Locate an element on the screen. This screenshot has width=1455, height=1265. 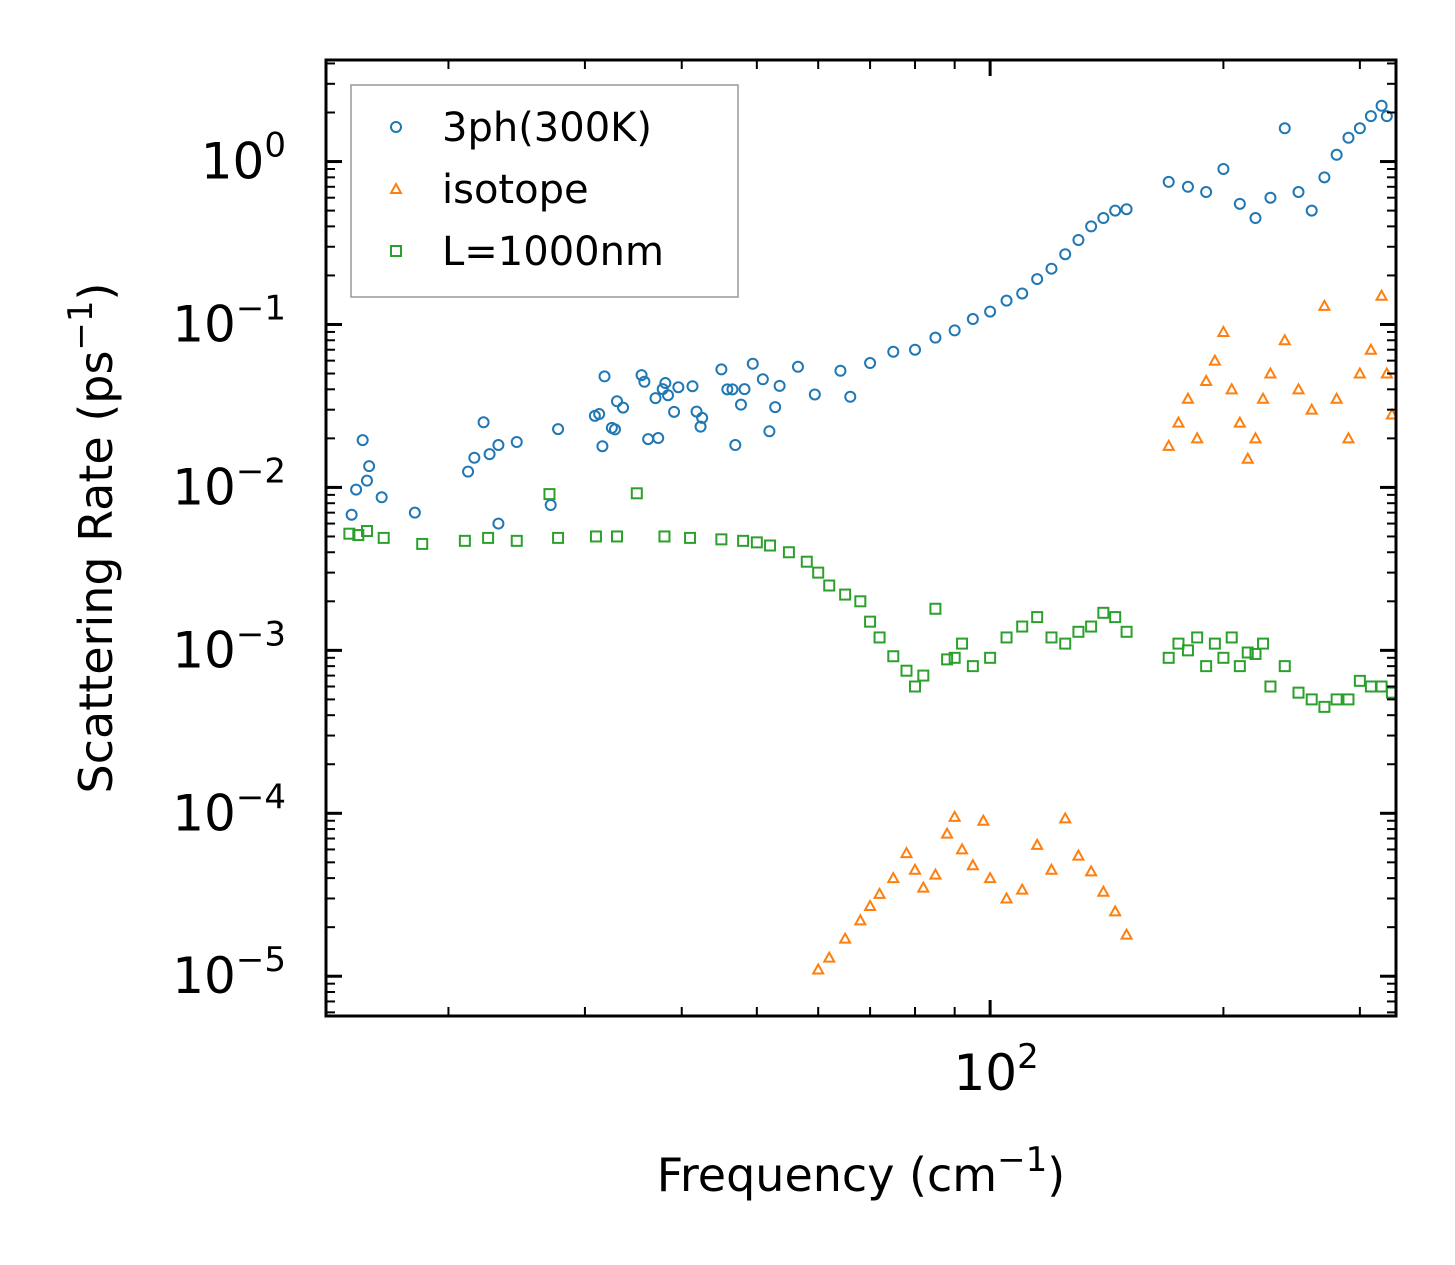
legend-entry: isotope is located at coordinates (489, 190).